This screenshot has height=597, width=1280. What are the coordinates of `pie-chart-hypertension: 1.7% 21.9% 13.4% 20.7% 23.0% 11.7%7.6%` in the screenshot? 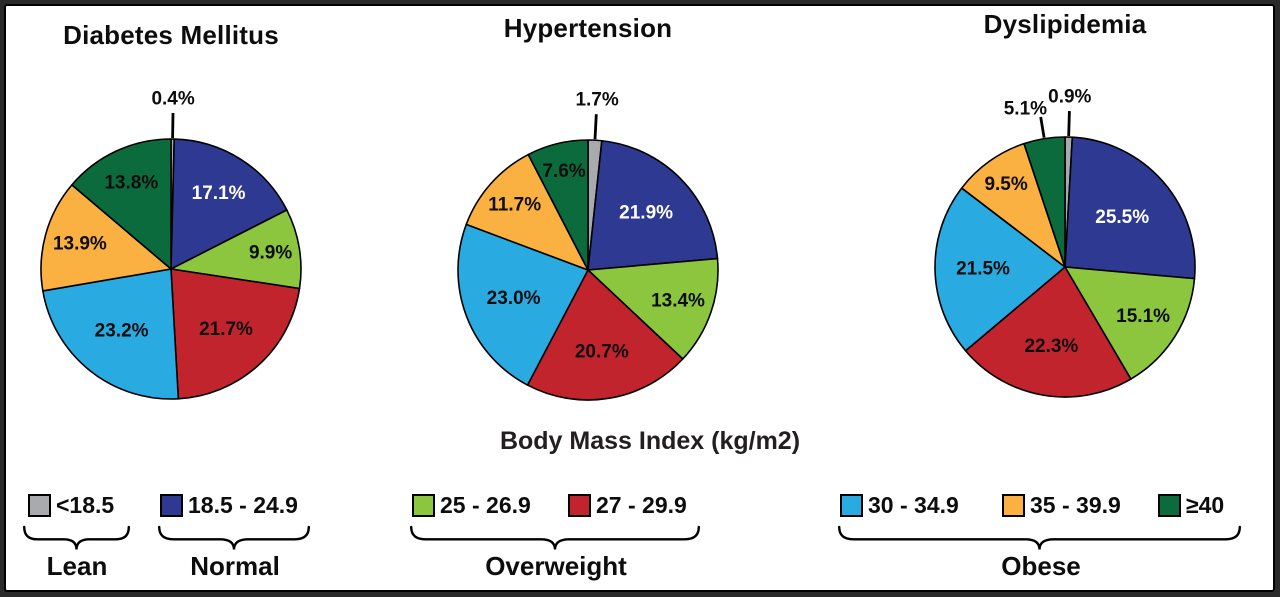 It's located at (588, 245).